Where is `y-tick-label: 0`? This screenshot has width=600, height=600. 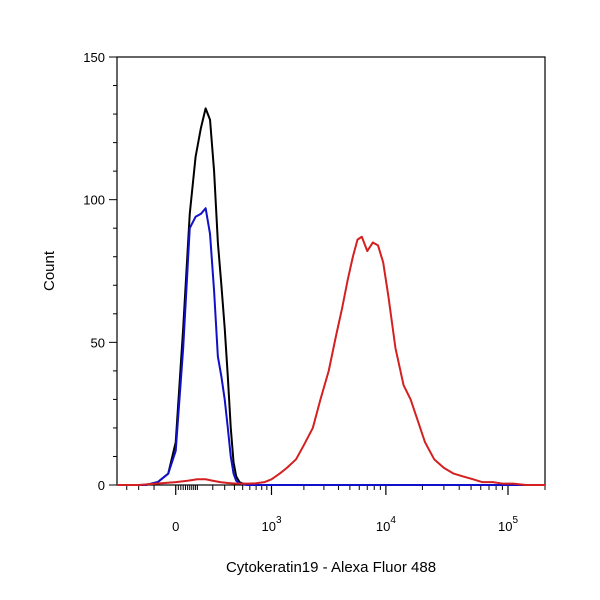
y-tick-label: 0 is located at coordinates (101, 485).